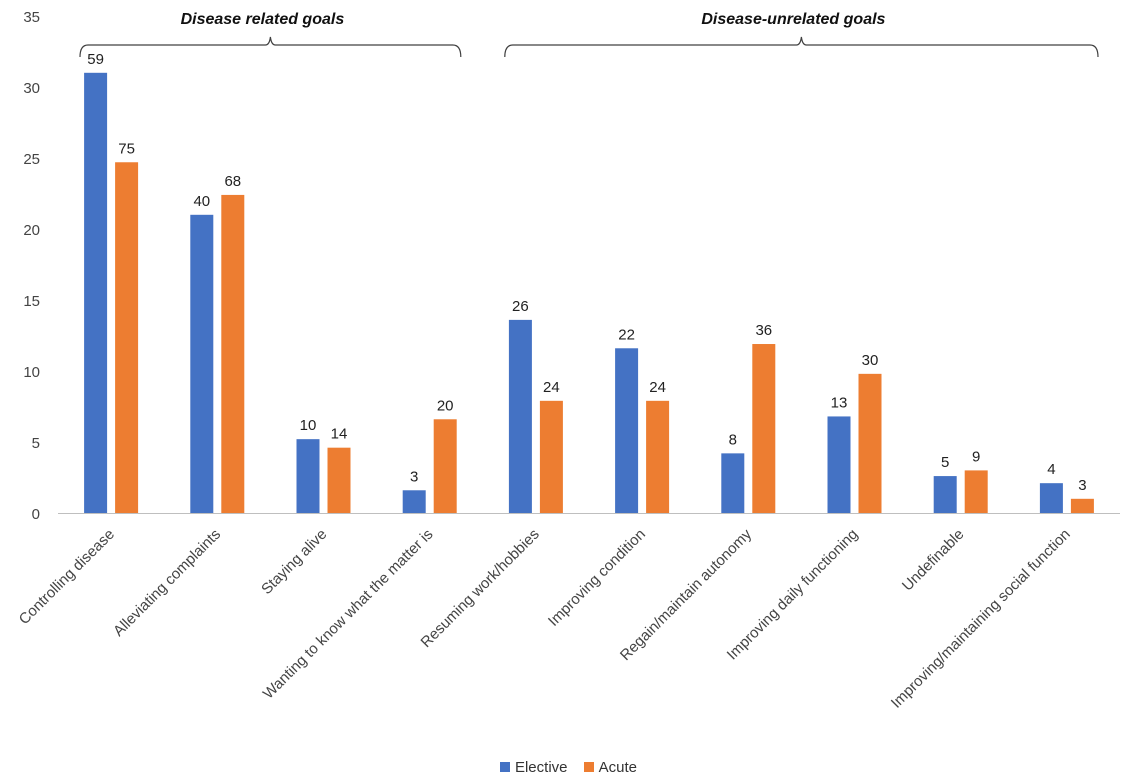 This screenshot has width=1137, height=781. I want to click on x-tick-label: Wanting to know what the matter is, so click(348, 614).